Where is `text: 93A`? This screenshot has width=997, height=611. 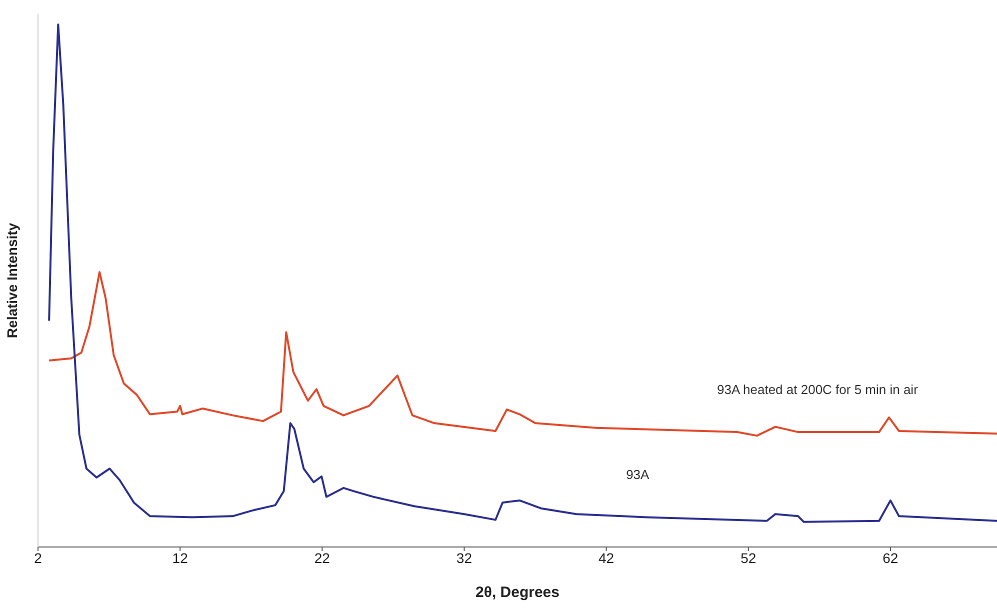 text: 93A is located at coordinates (638, 474).